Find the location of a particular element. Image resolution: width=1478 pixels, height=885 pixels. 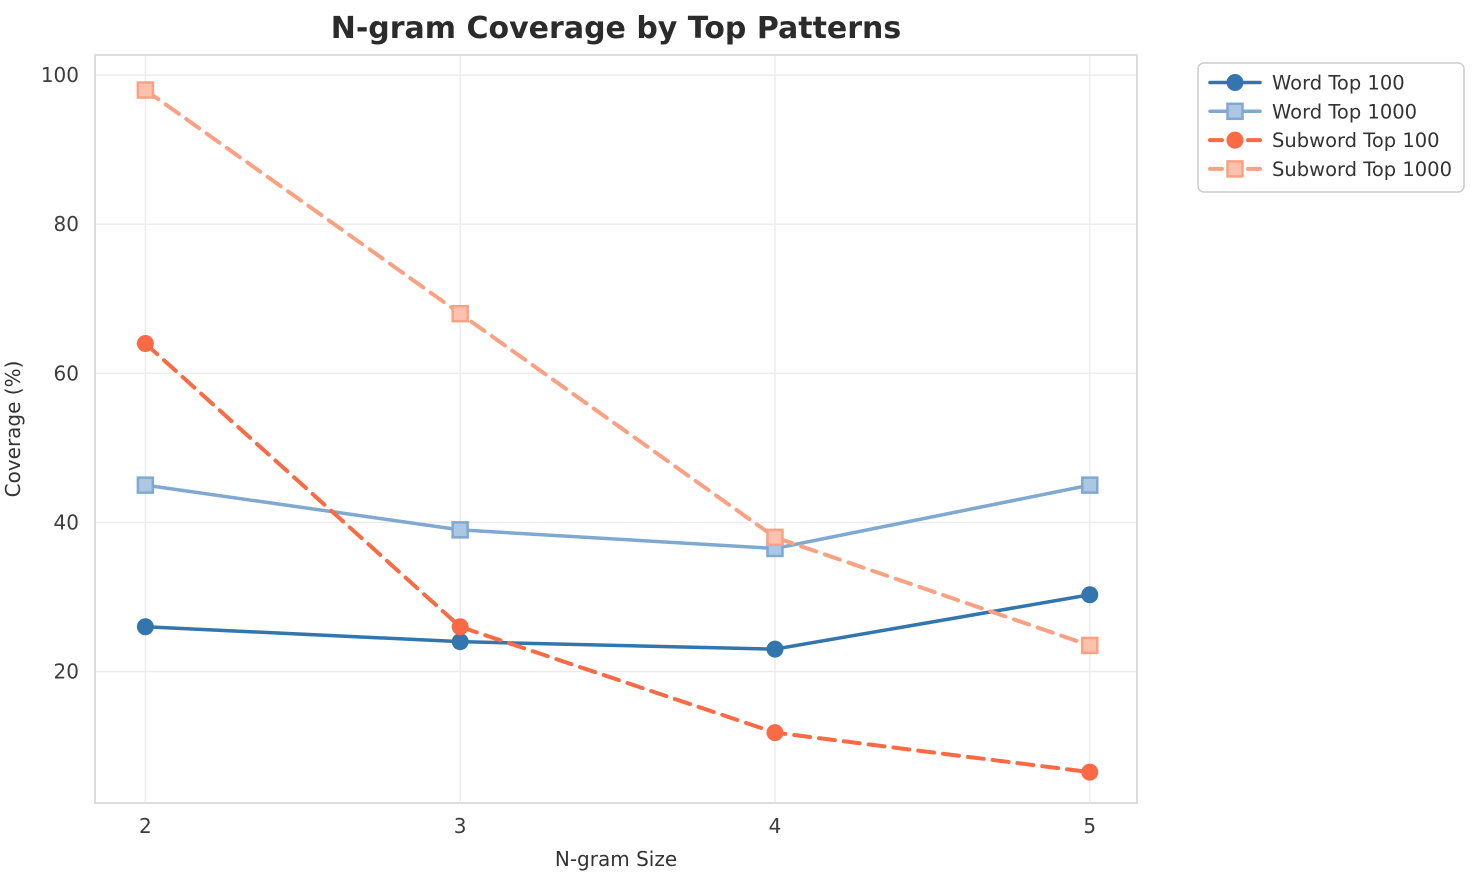

legend-label-subword-top-1000: Subword Top 1000 is located at coordinates (1362, 169).